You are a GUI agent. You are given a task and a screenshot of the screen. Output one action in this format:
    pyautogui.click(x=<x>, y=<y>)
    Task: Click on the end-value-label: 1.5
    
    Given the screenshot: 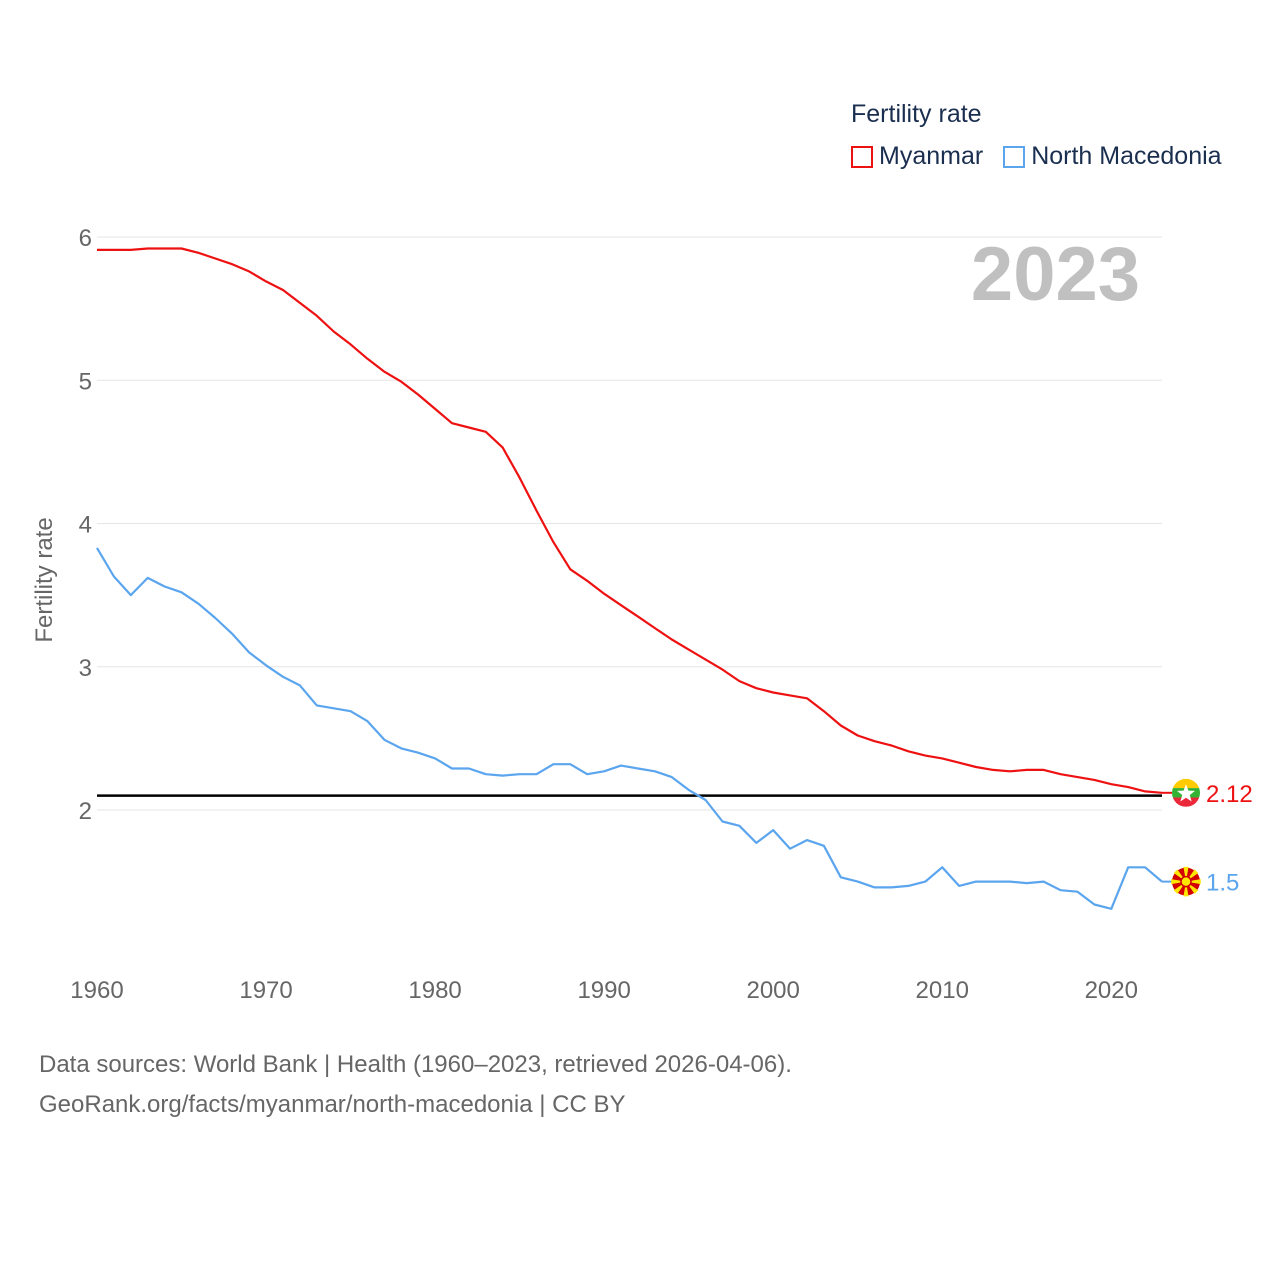 What is the action you would take?
    pyautogui.click(x=1222, y=883)
    